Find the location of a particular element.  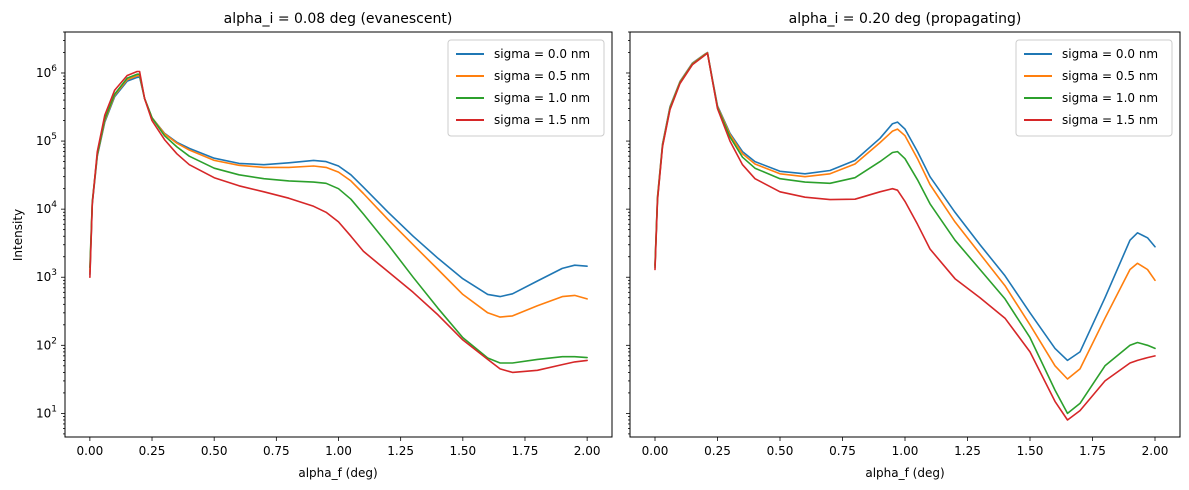

right-x-tick-label: 0.25 is located at coordinates (717, 451).